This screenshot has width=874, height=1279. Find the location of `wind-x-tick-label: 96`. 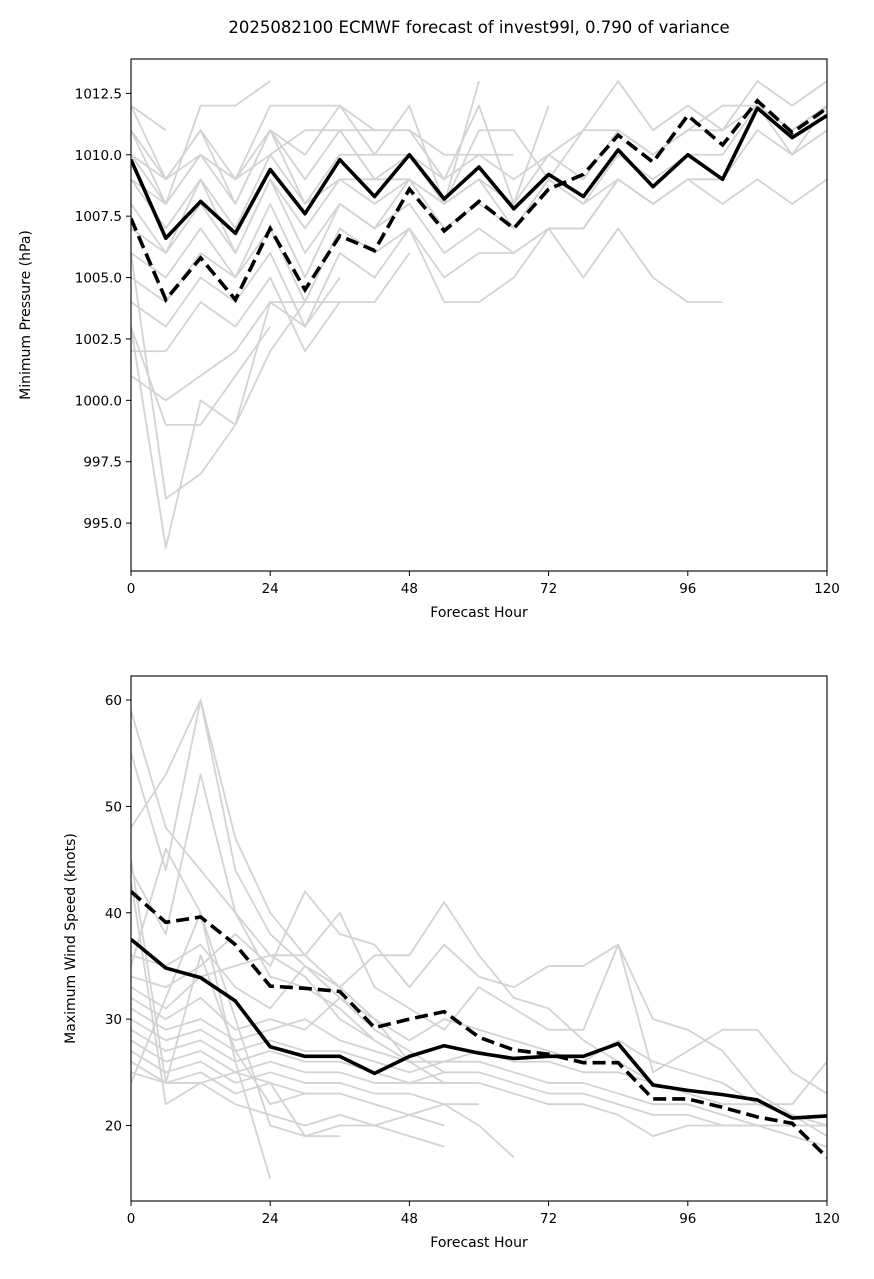

wind-x-tick-label: 96 is located at coordinates (687, 1219).